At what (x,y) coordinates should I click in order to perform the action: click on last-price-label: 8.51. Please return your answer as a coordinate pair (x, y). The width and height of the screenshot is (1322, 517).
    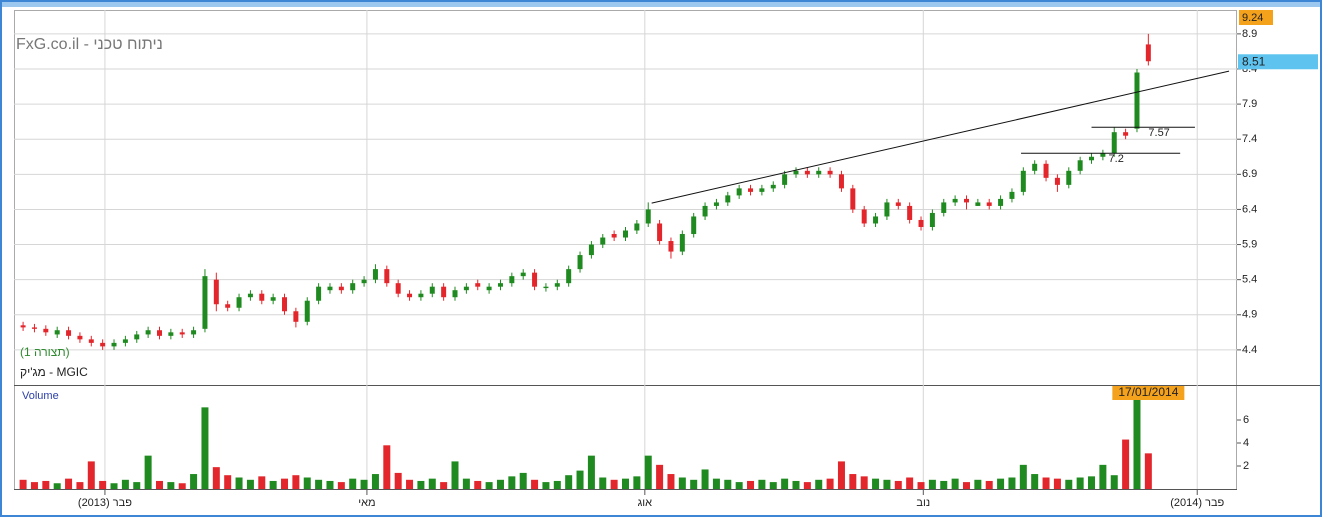
    Looking at the image, I should click on (1254, 61).